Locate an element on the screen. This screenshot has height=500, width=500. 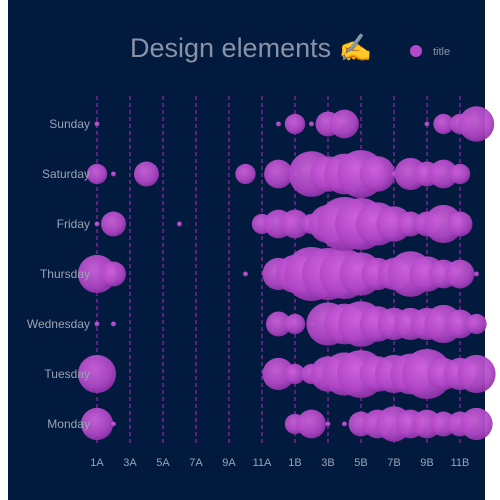
y-tick-label: Thursday is located at coordinates (65, 274).